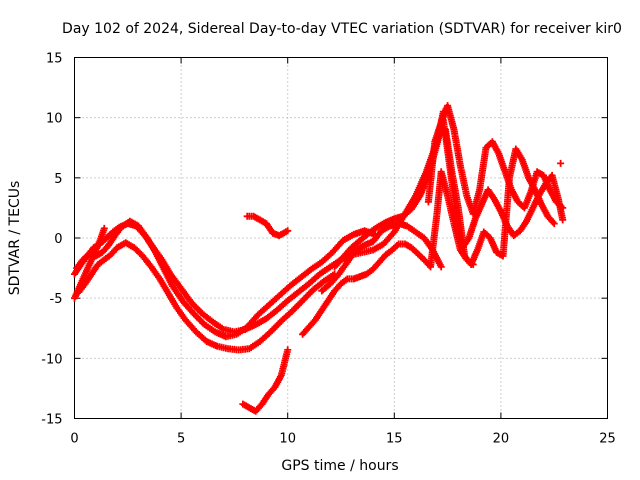  What do you see at coordinates (74, 439) in the screenshot?
I see `x-tick-label: 0` at bounding box center [74, 439].